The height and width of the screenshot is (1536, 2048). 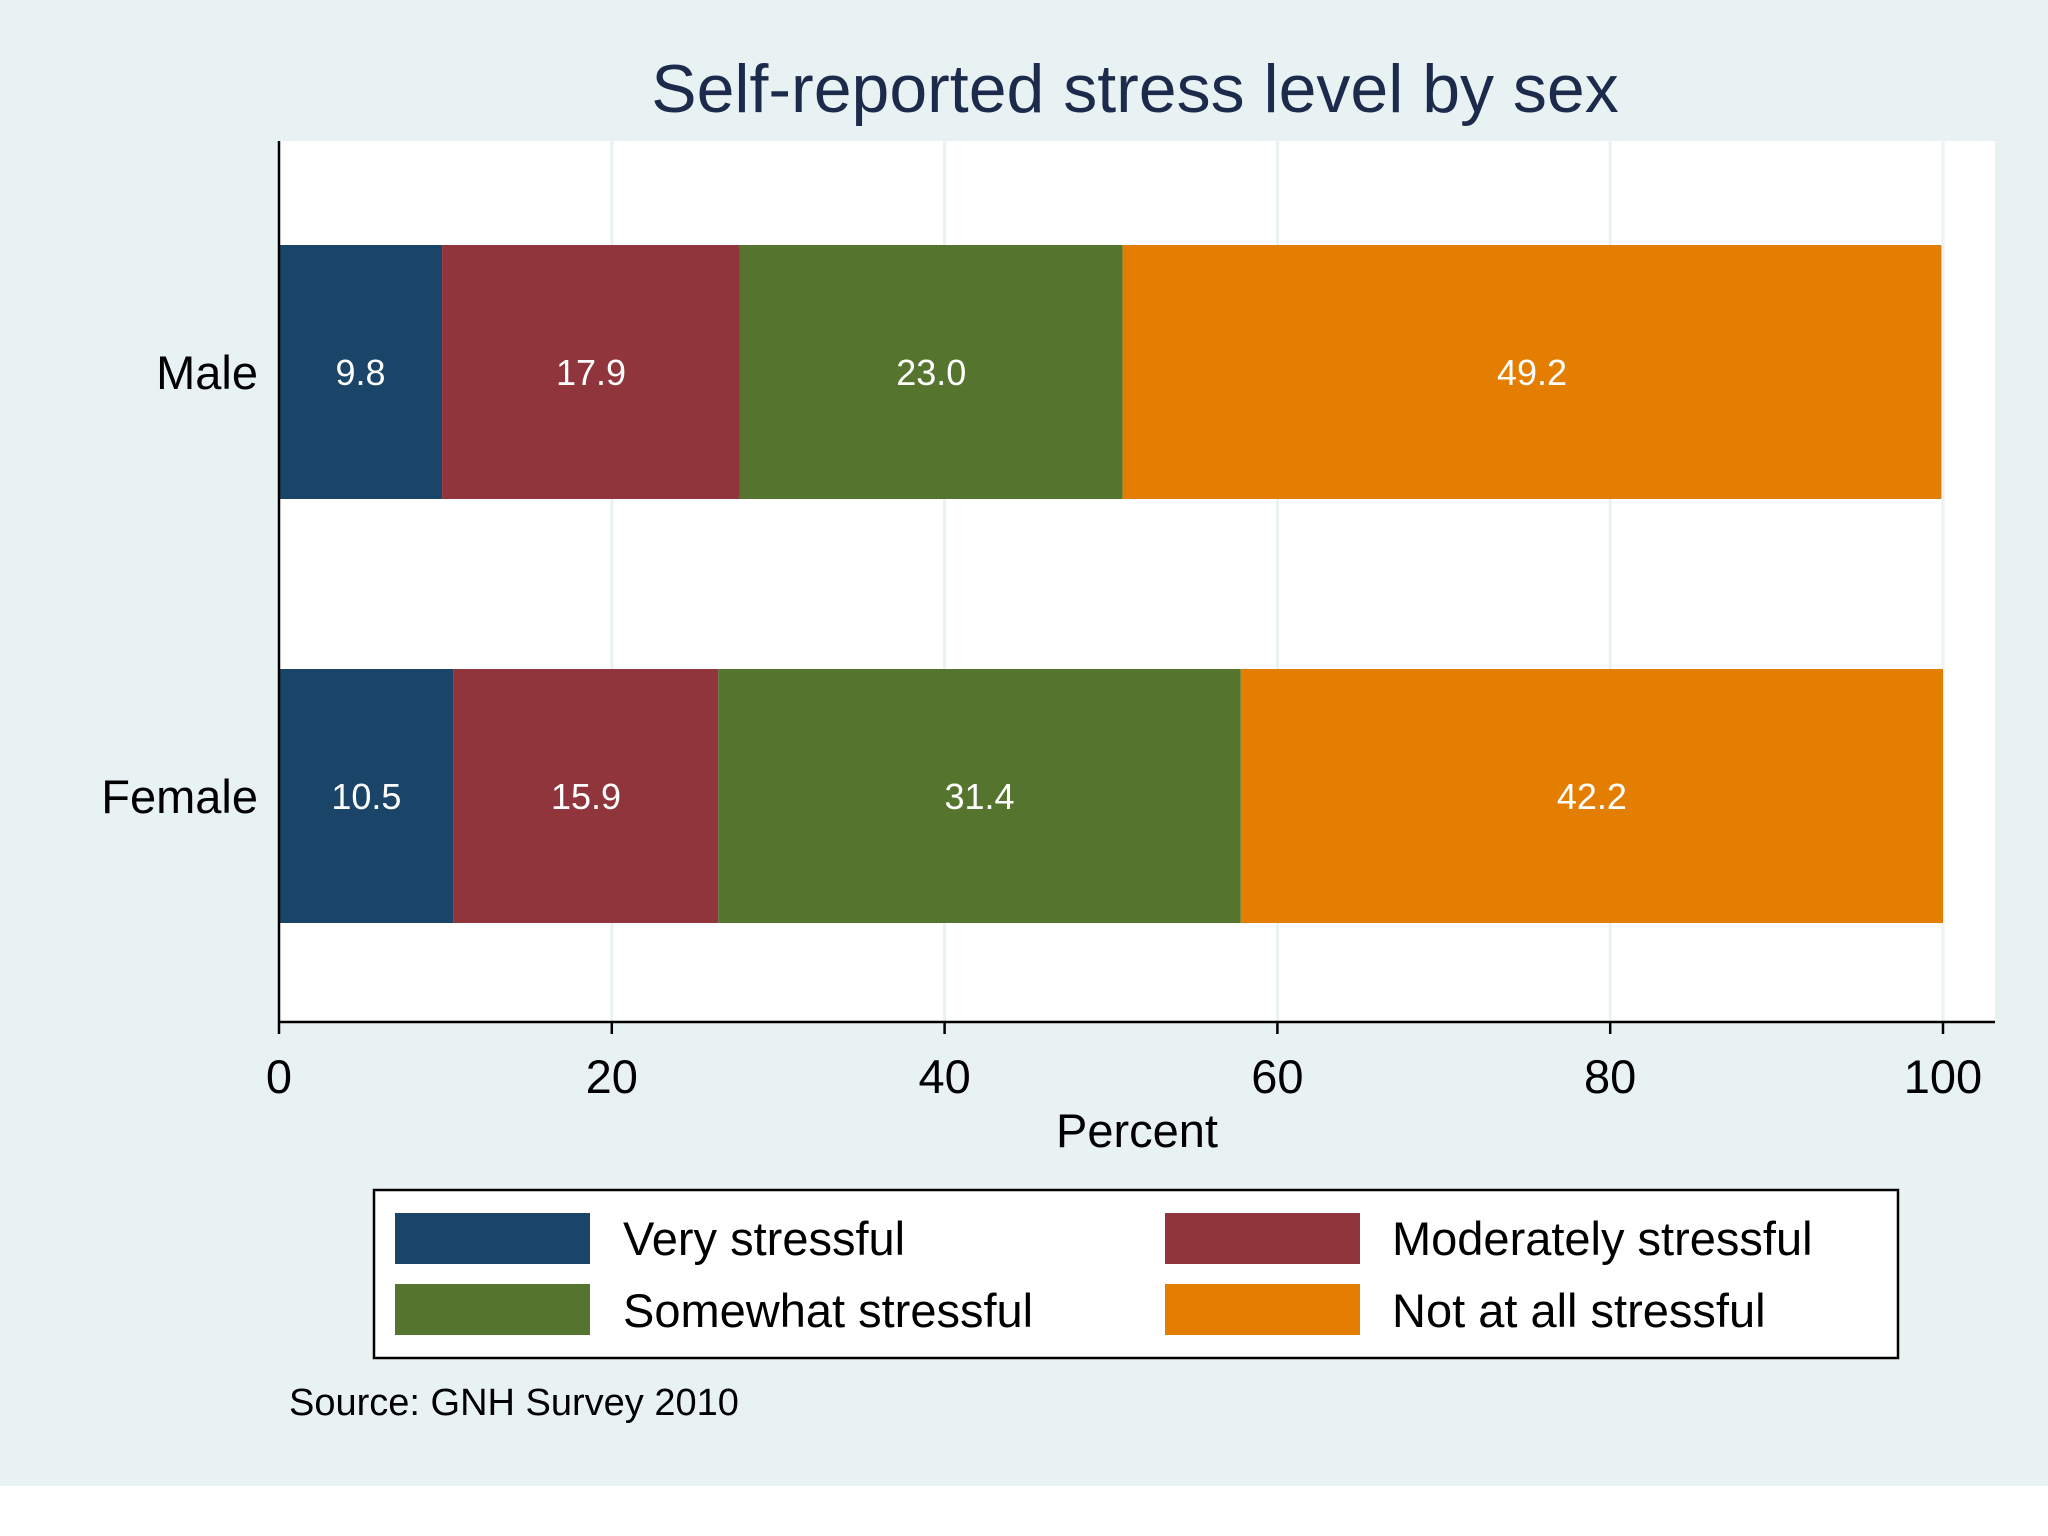 What do you see at coordinates (764, 1238) in the screenshot?
I see `legend-label: Very stressful` at bounding box center [764, 1238].